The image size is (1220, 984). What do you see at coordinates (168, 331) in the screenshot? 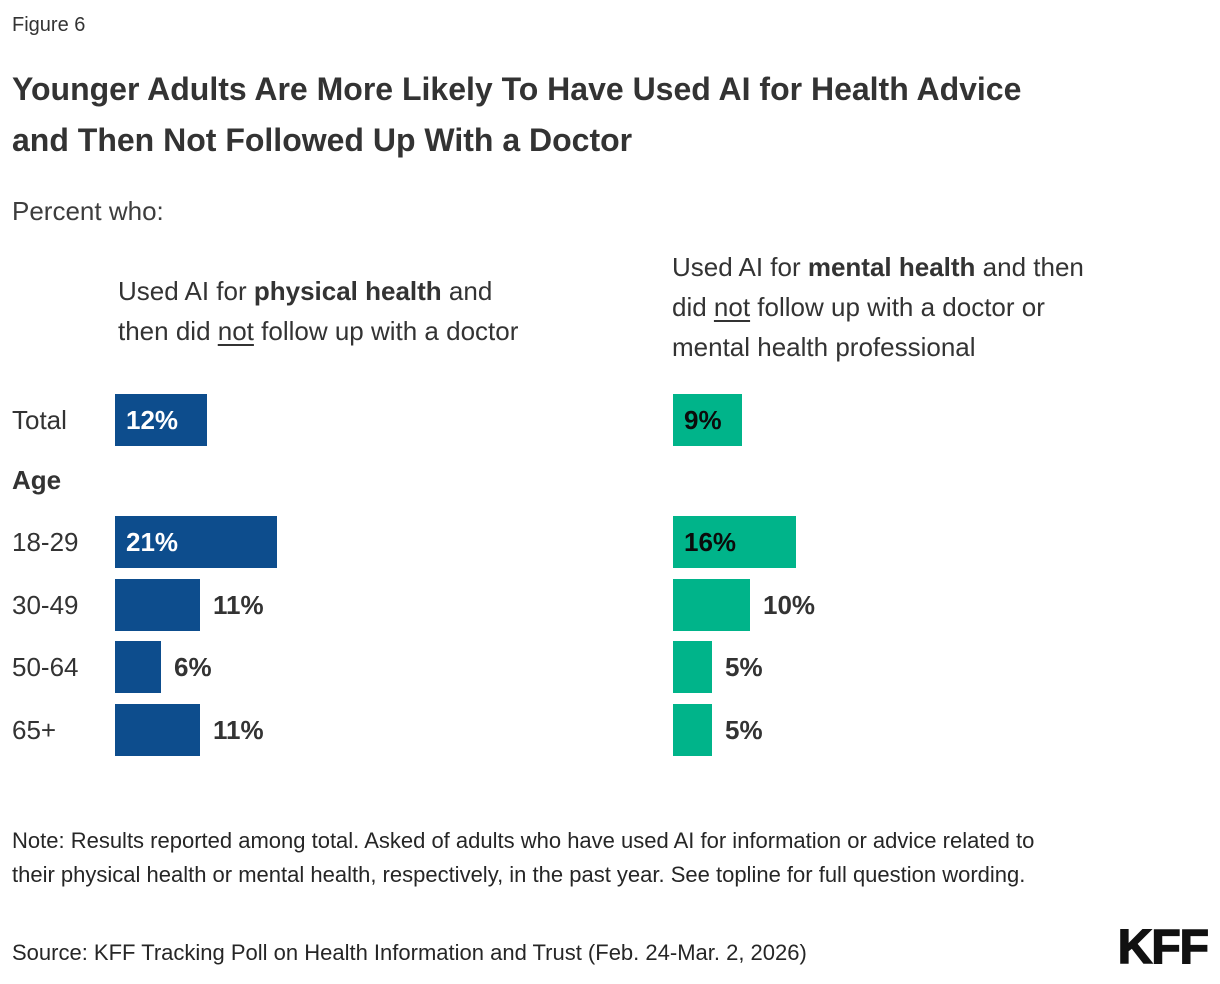
I see `header-text-segment: then did` at bounding box center [168, 331].